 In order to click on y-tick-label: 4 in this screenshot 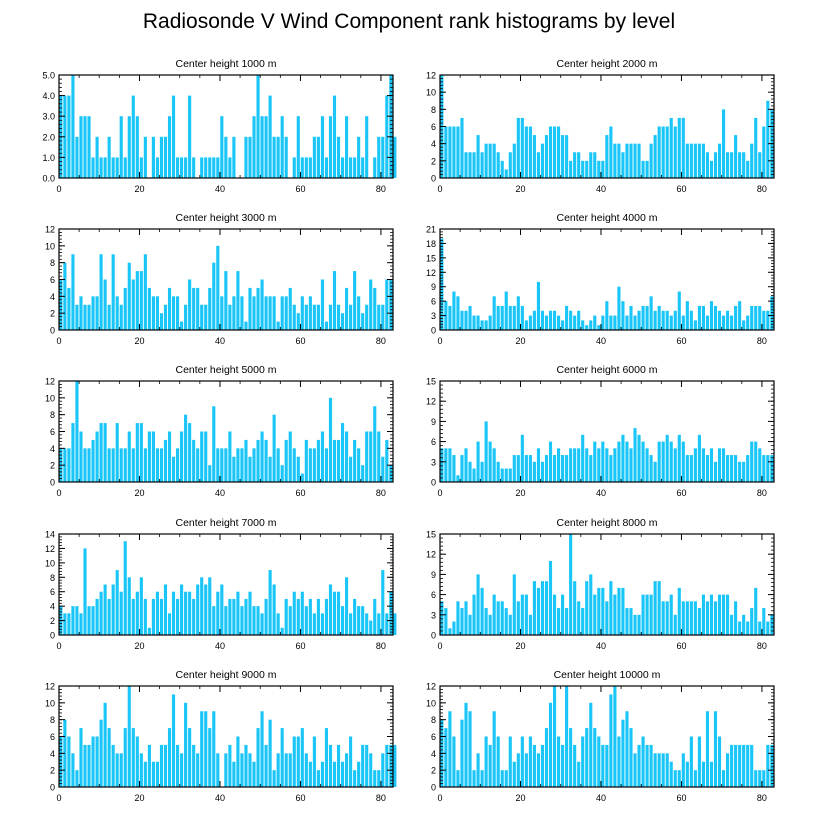, I will do `click(52, 449)`.